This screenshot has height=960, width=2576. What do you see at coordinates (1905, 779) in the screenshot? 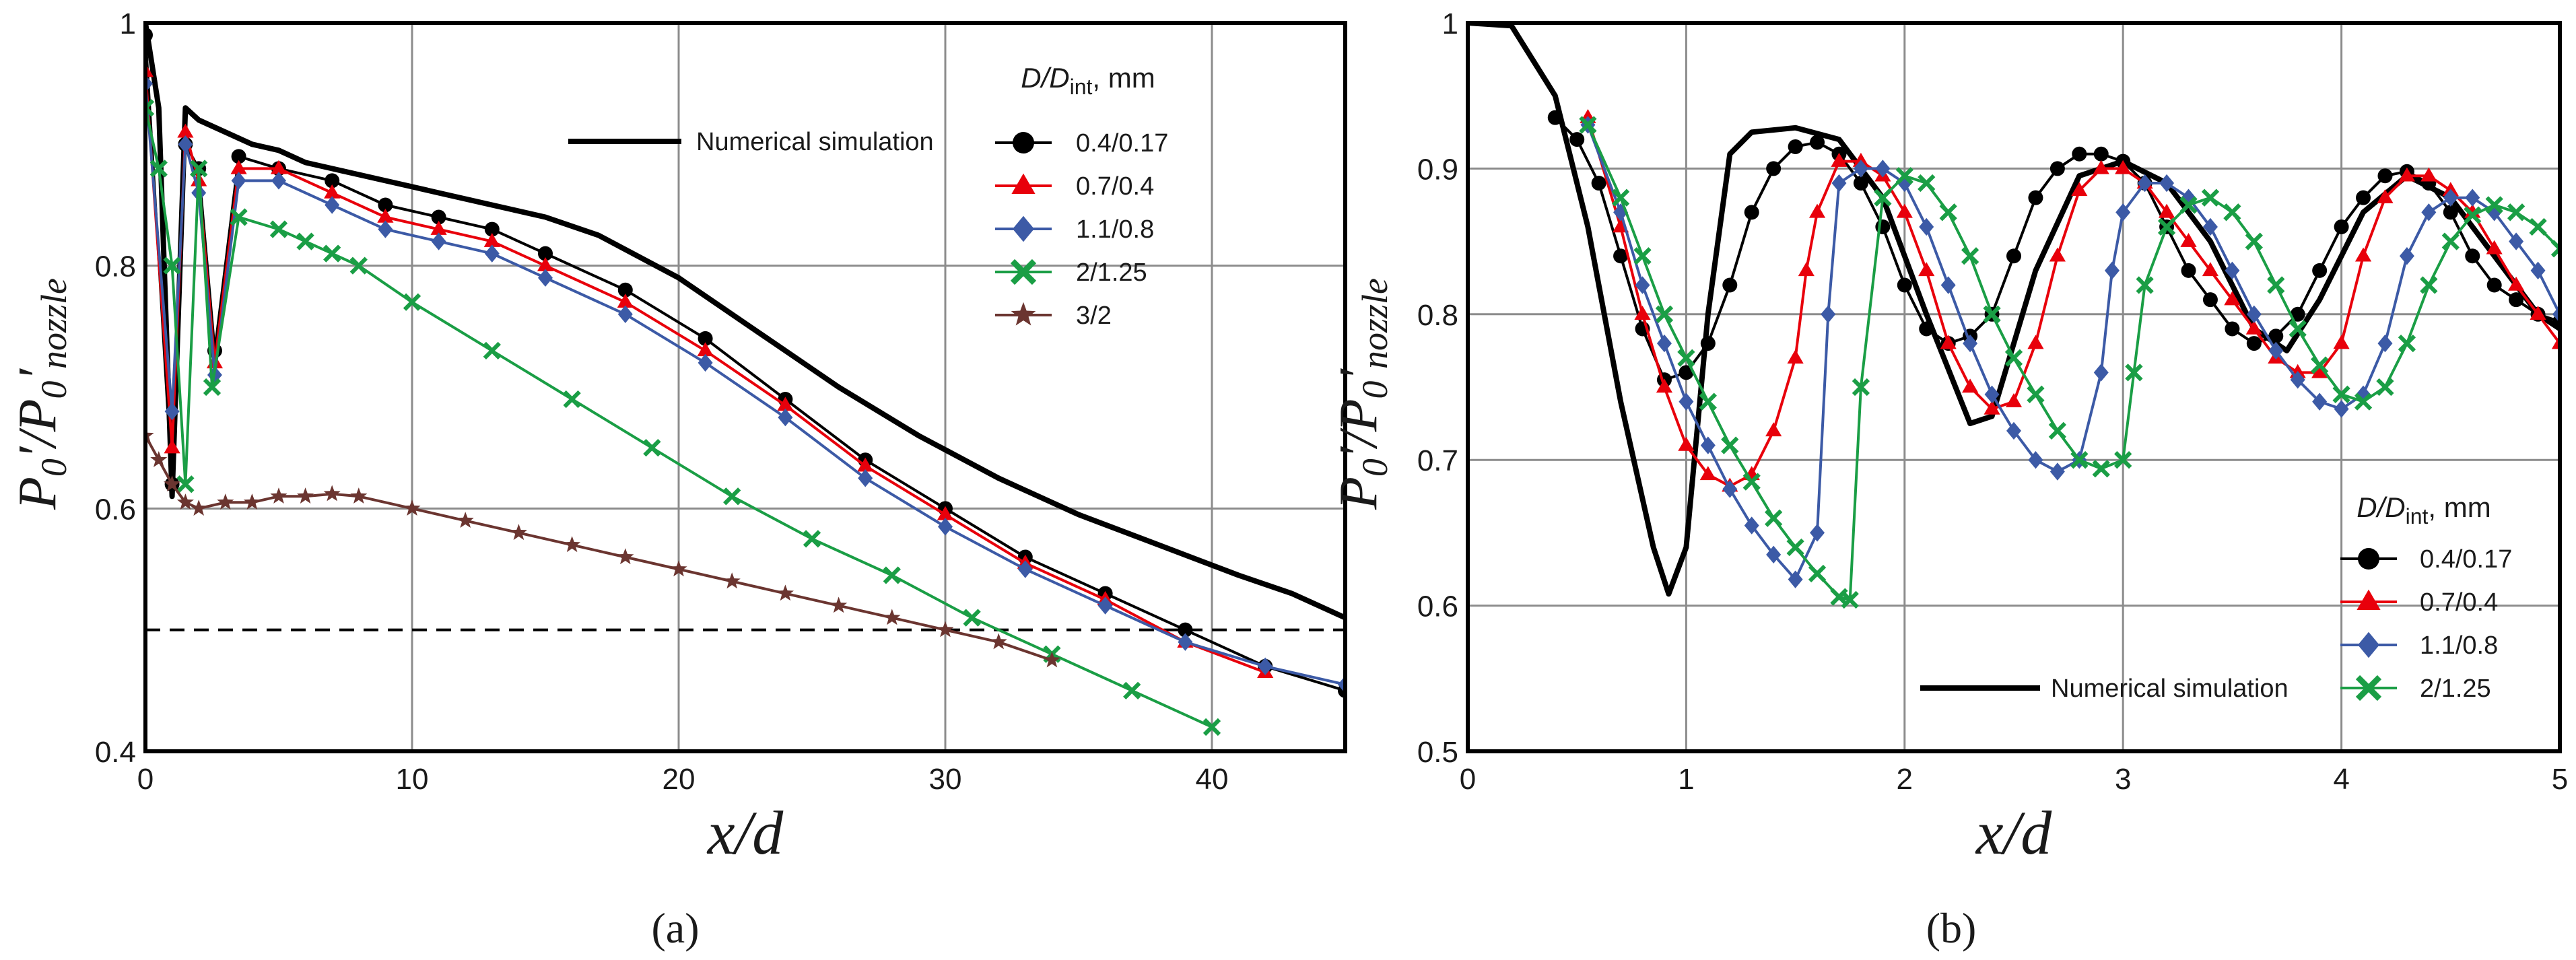
I see `x-tick-label: 2` at bounding box center [1905, 779].